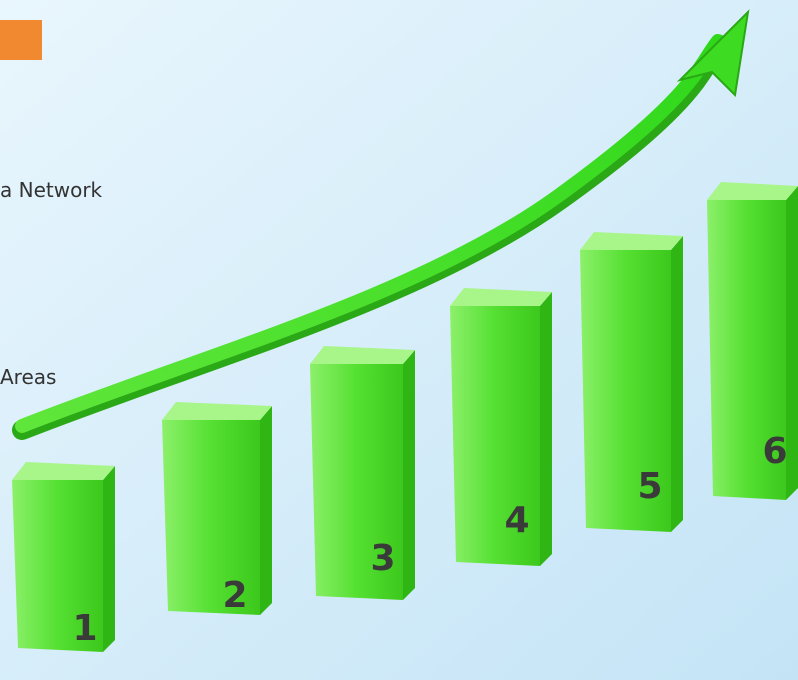 The height and width of the screenshot is (680, 798). I want to click on bar-label: 4, so click(516, 520).